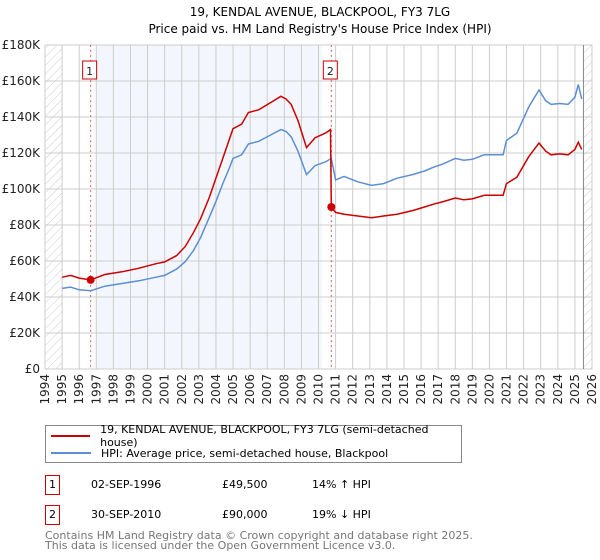 The image size is (600, 560). I want to click on y-tick-label: £80K, so click(25, 225).